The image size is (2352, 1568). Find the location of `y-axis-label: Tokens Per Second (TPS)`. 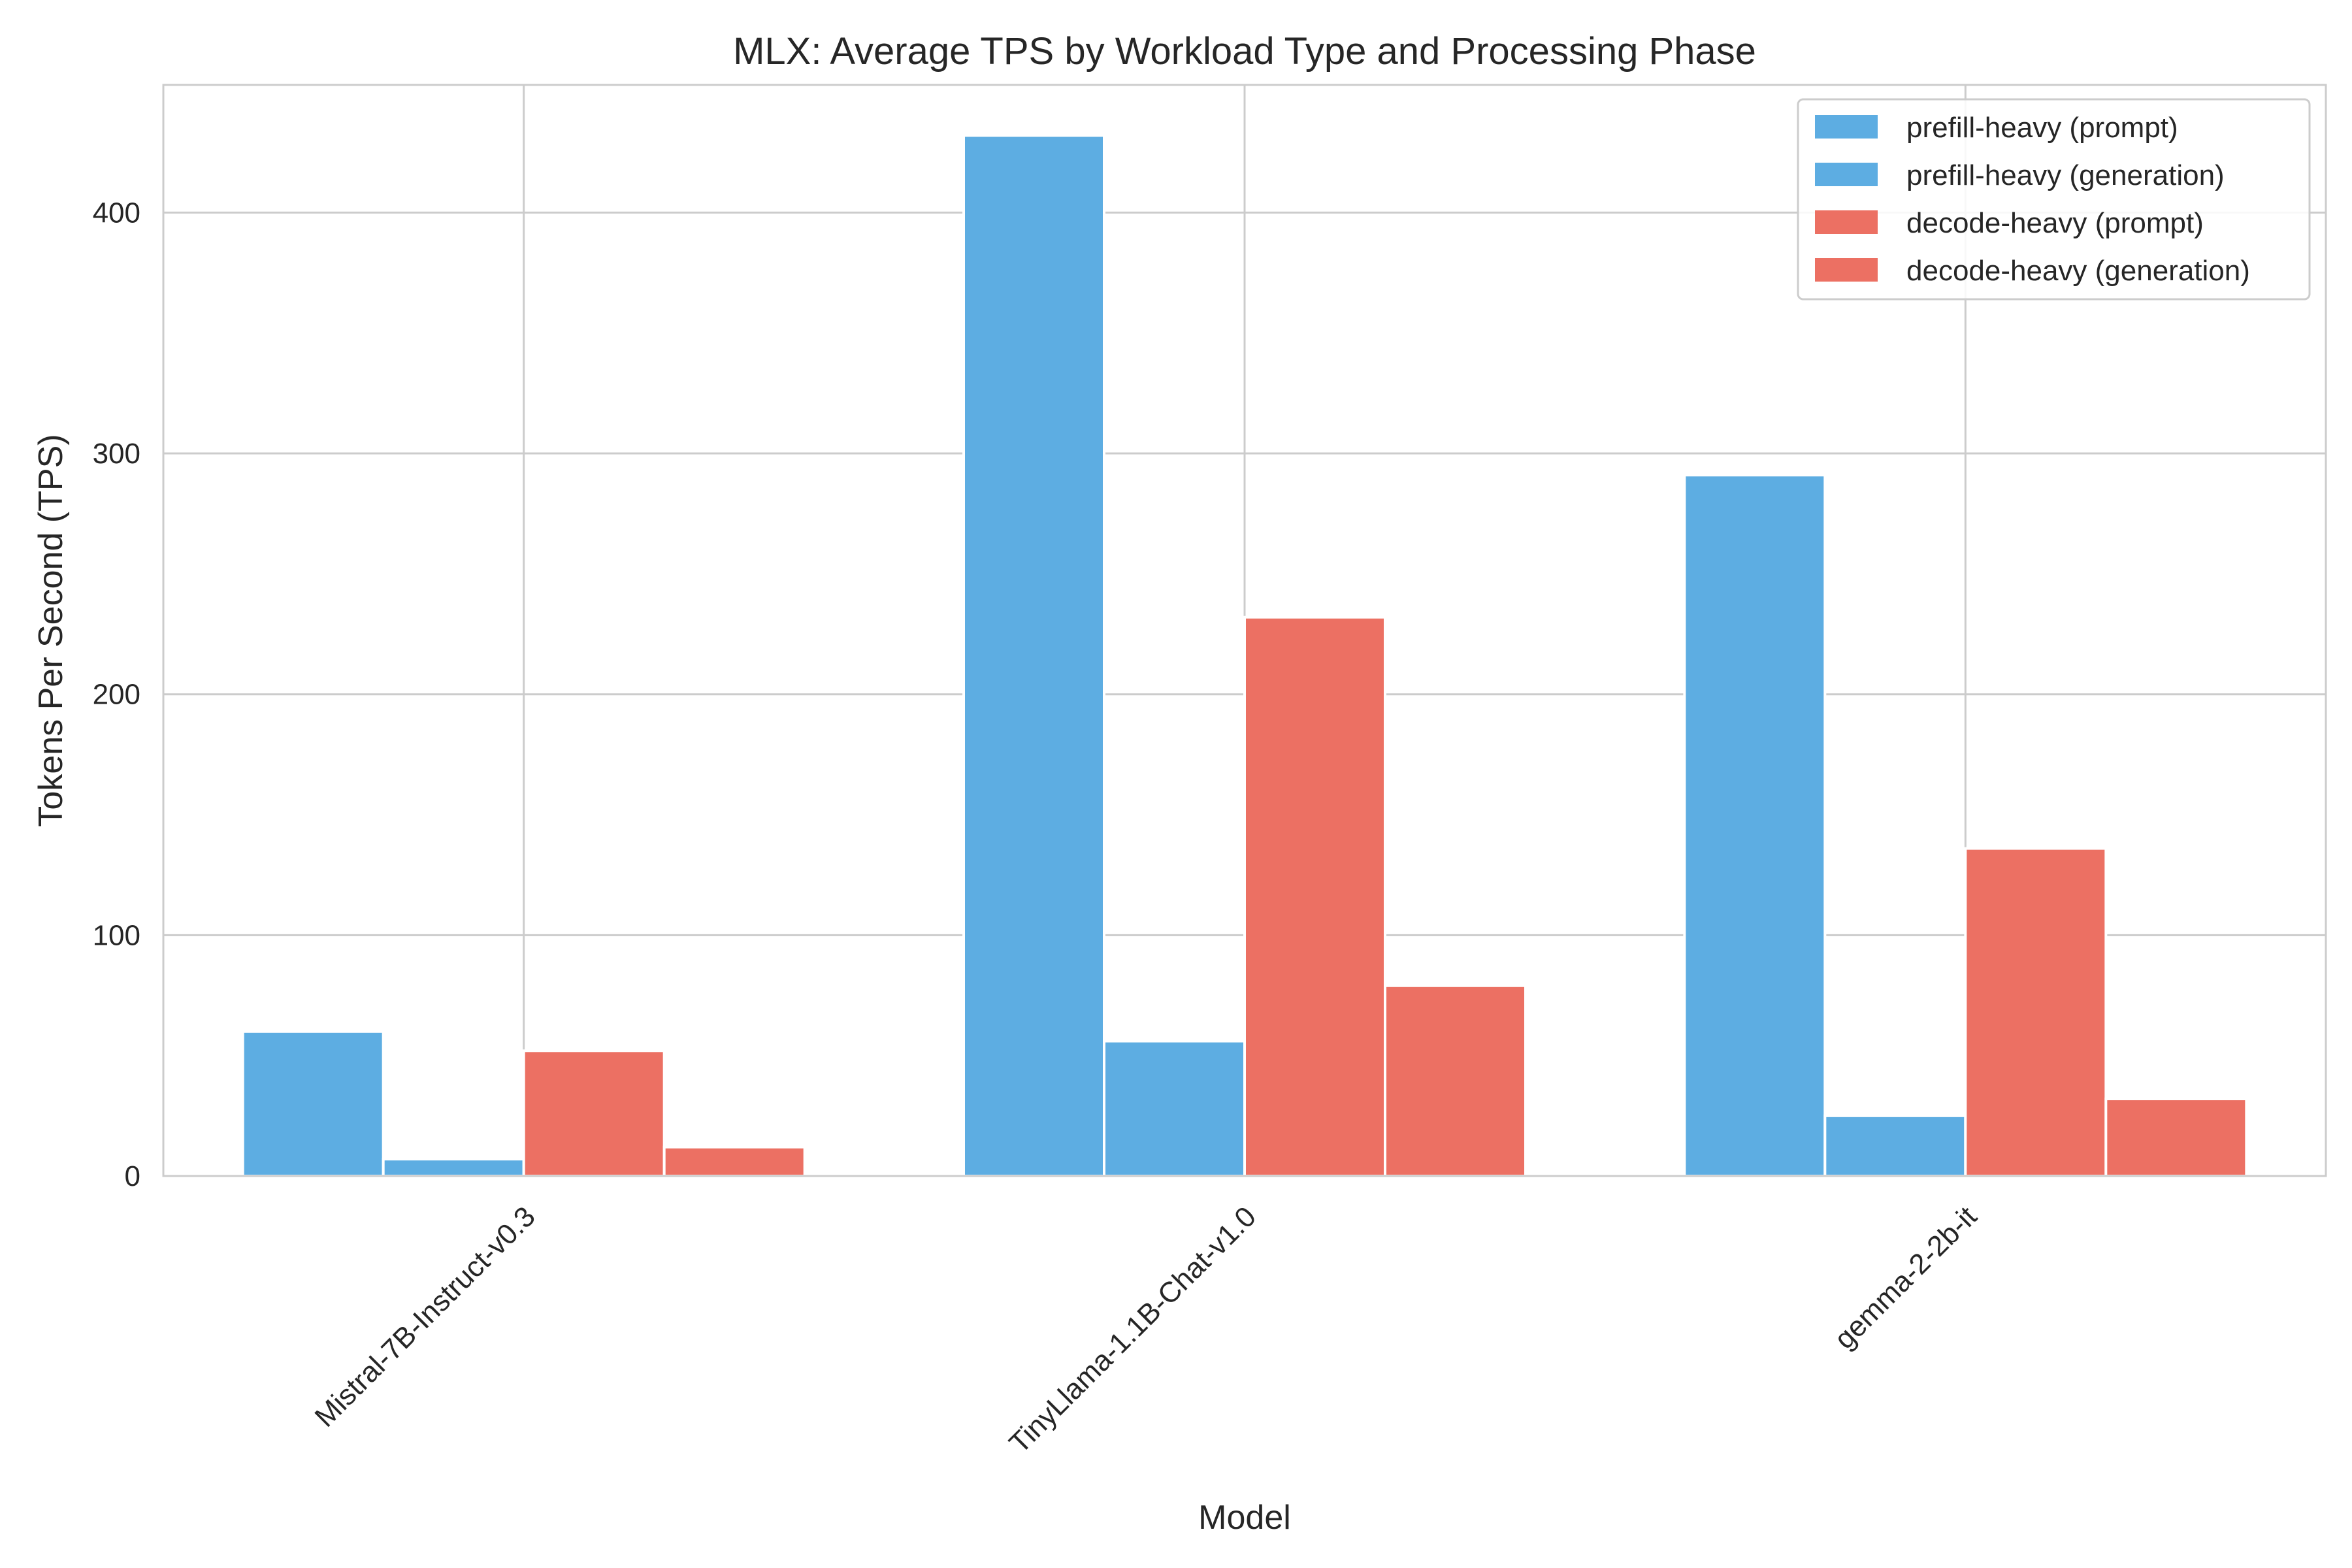

y-axis-label: Tokens Per Second (TPS) is located at coordinates (51, 630).